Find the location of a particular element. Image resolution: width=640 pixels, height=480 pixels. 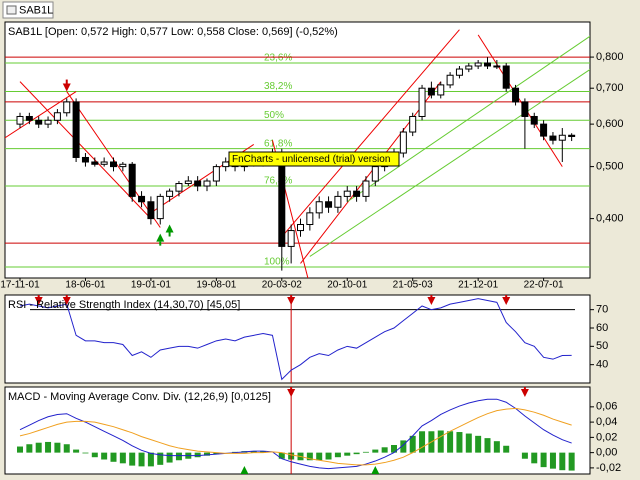

y-tick-label: -0,02 is located at coordinates (608, 468).